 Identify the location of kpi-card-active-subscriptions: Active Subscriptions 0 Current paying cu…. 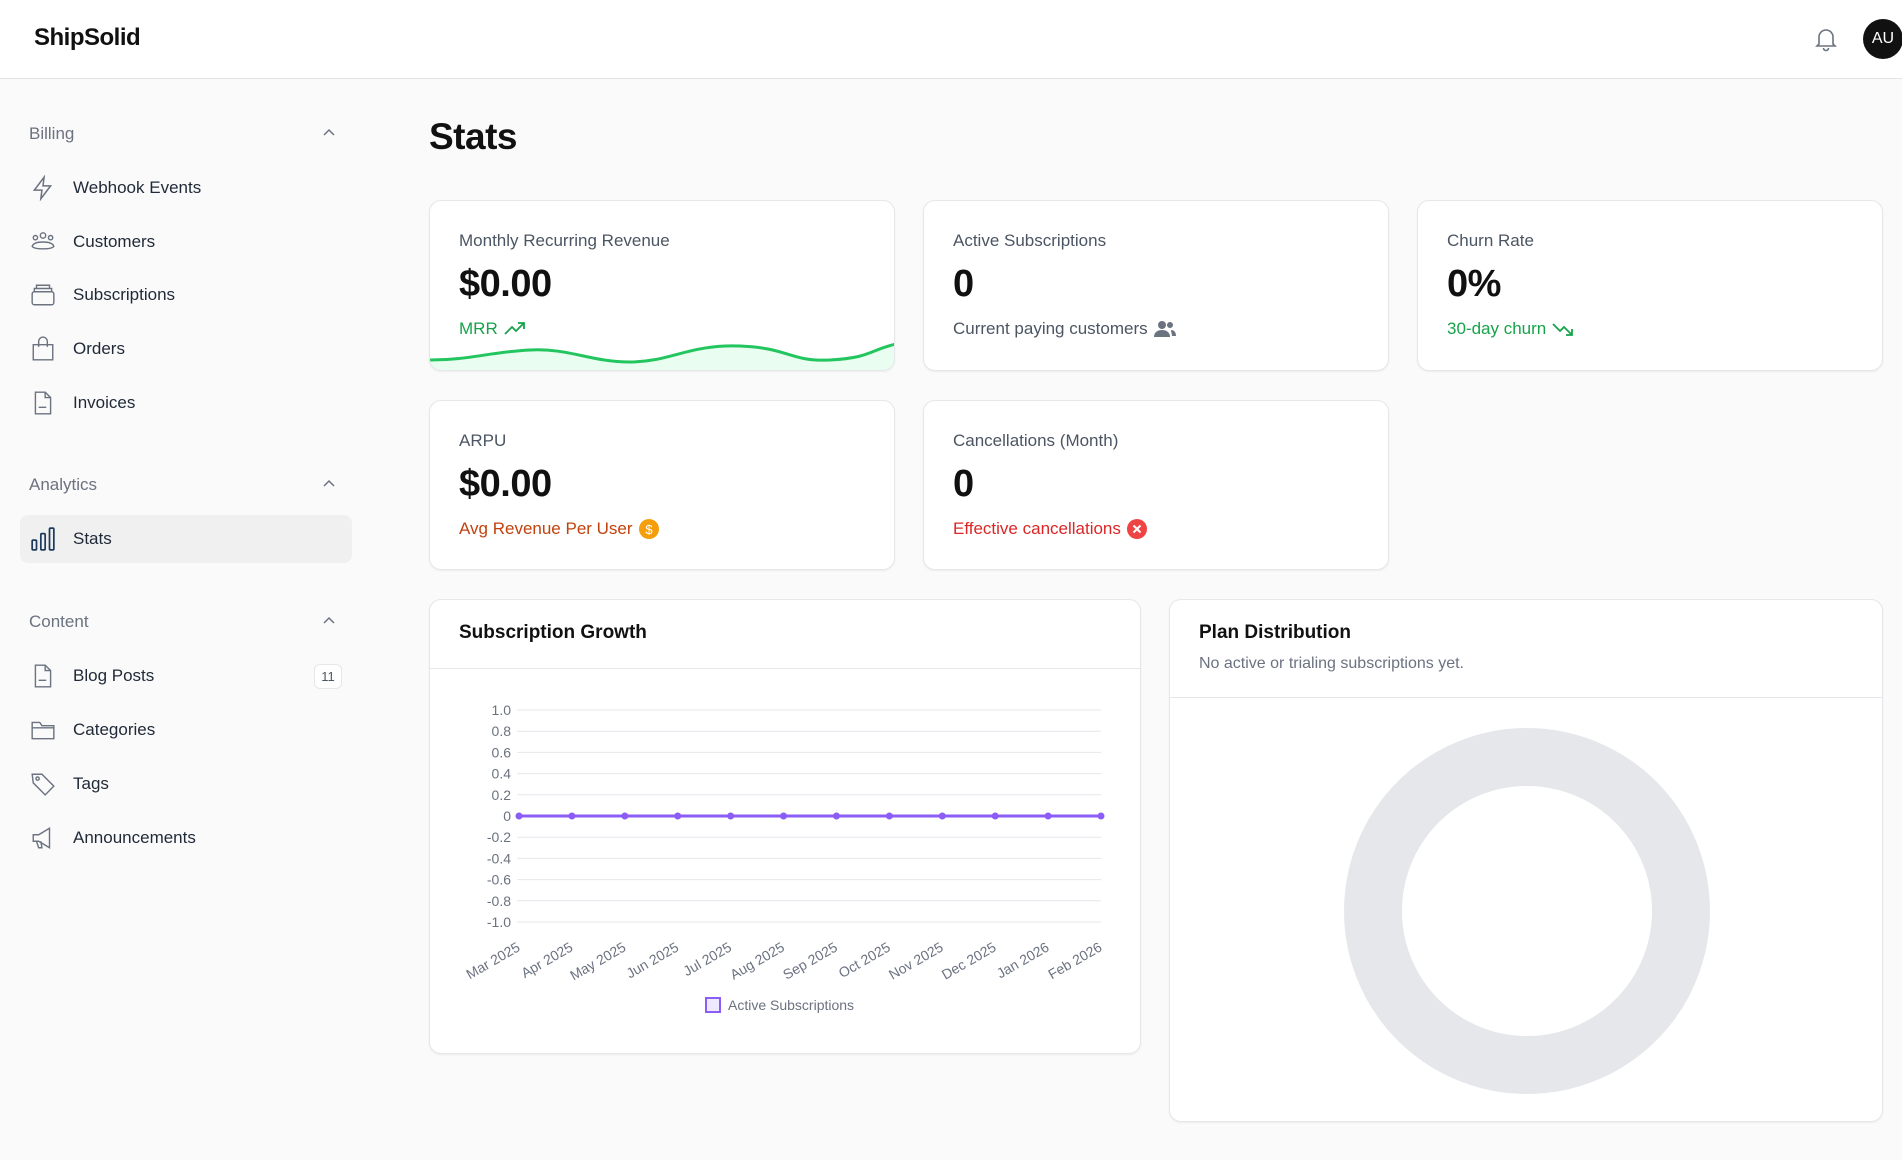
(1156, 285).